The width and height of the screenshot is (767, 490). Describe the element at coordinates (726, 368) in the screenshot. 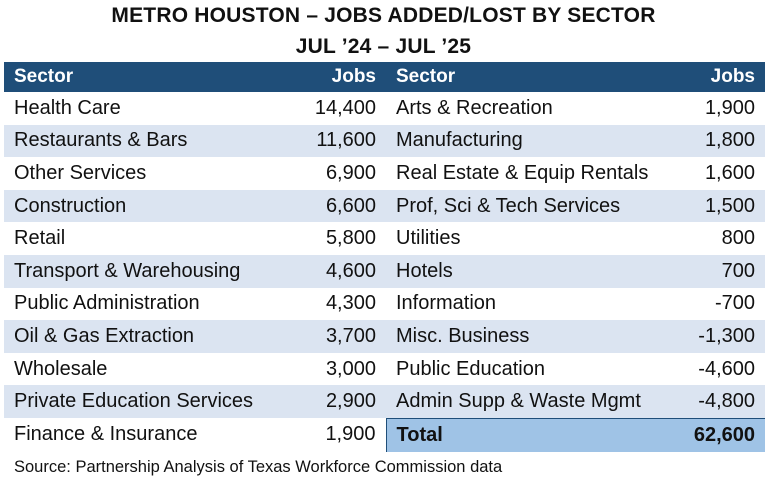

I see `jobs-cell: -4,600` at that location.